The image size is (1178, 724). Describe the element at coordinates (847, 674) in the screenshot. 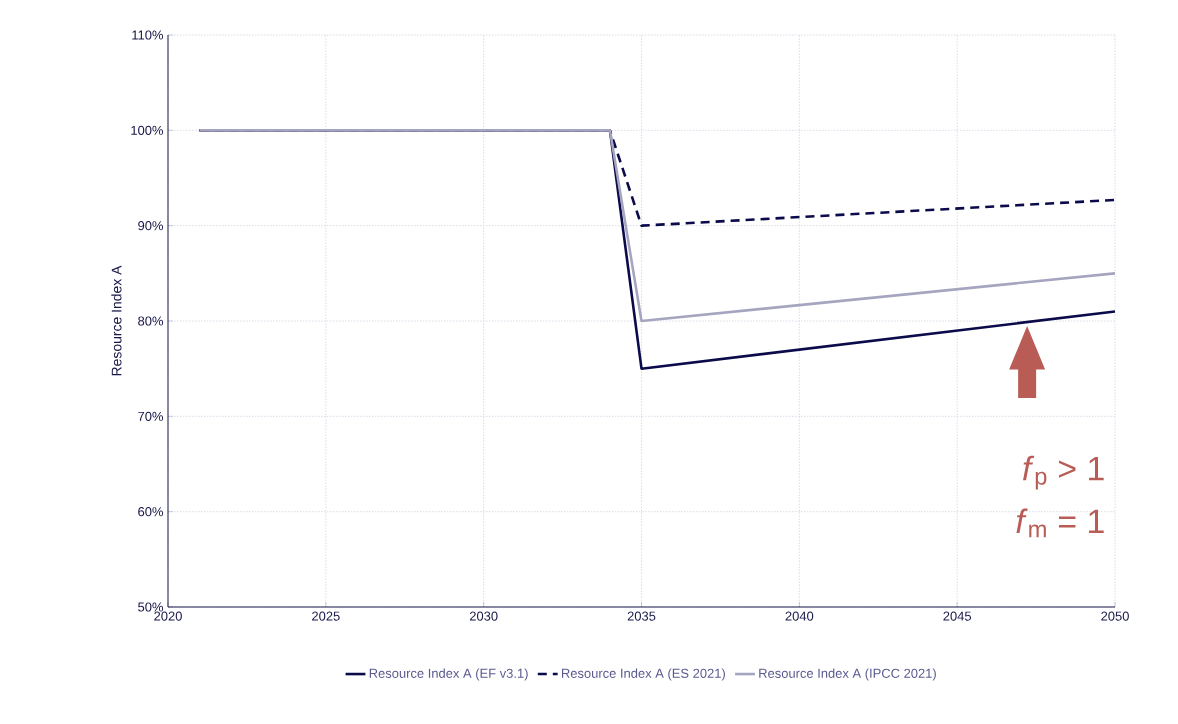

I see `legend-label: Resource Index A (IPCC 2021)` at that location.